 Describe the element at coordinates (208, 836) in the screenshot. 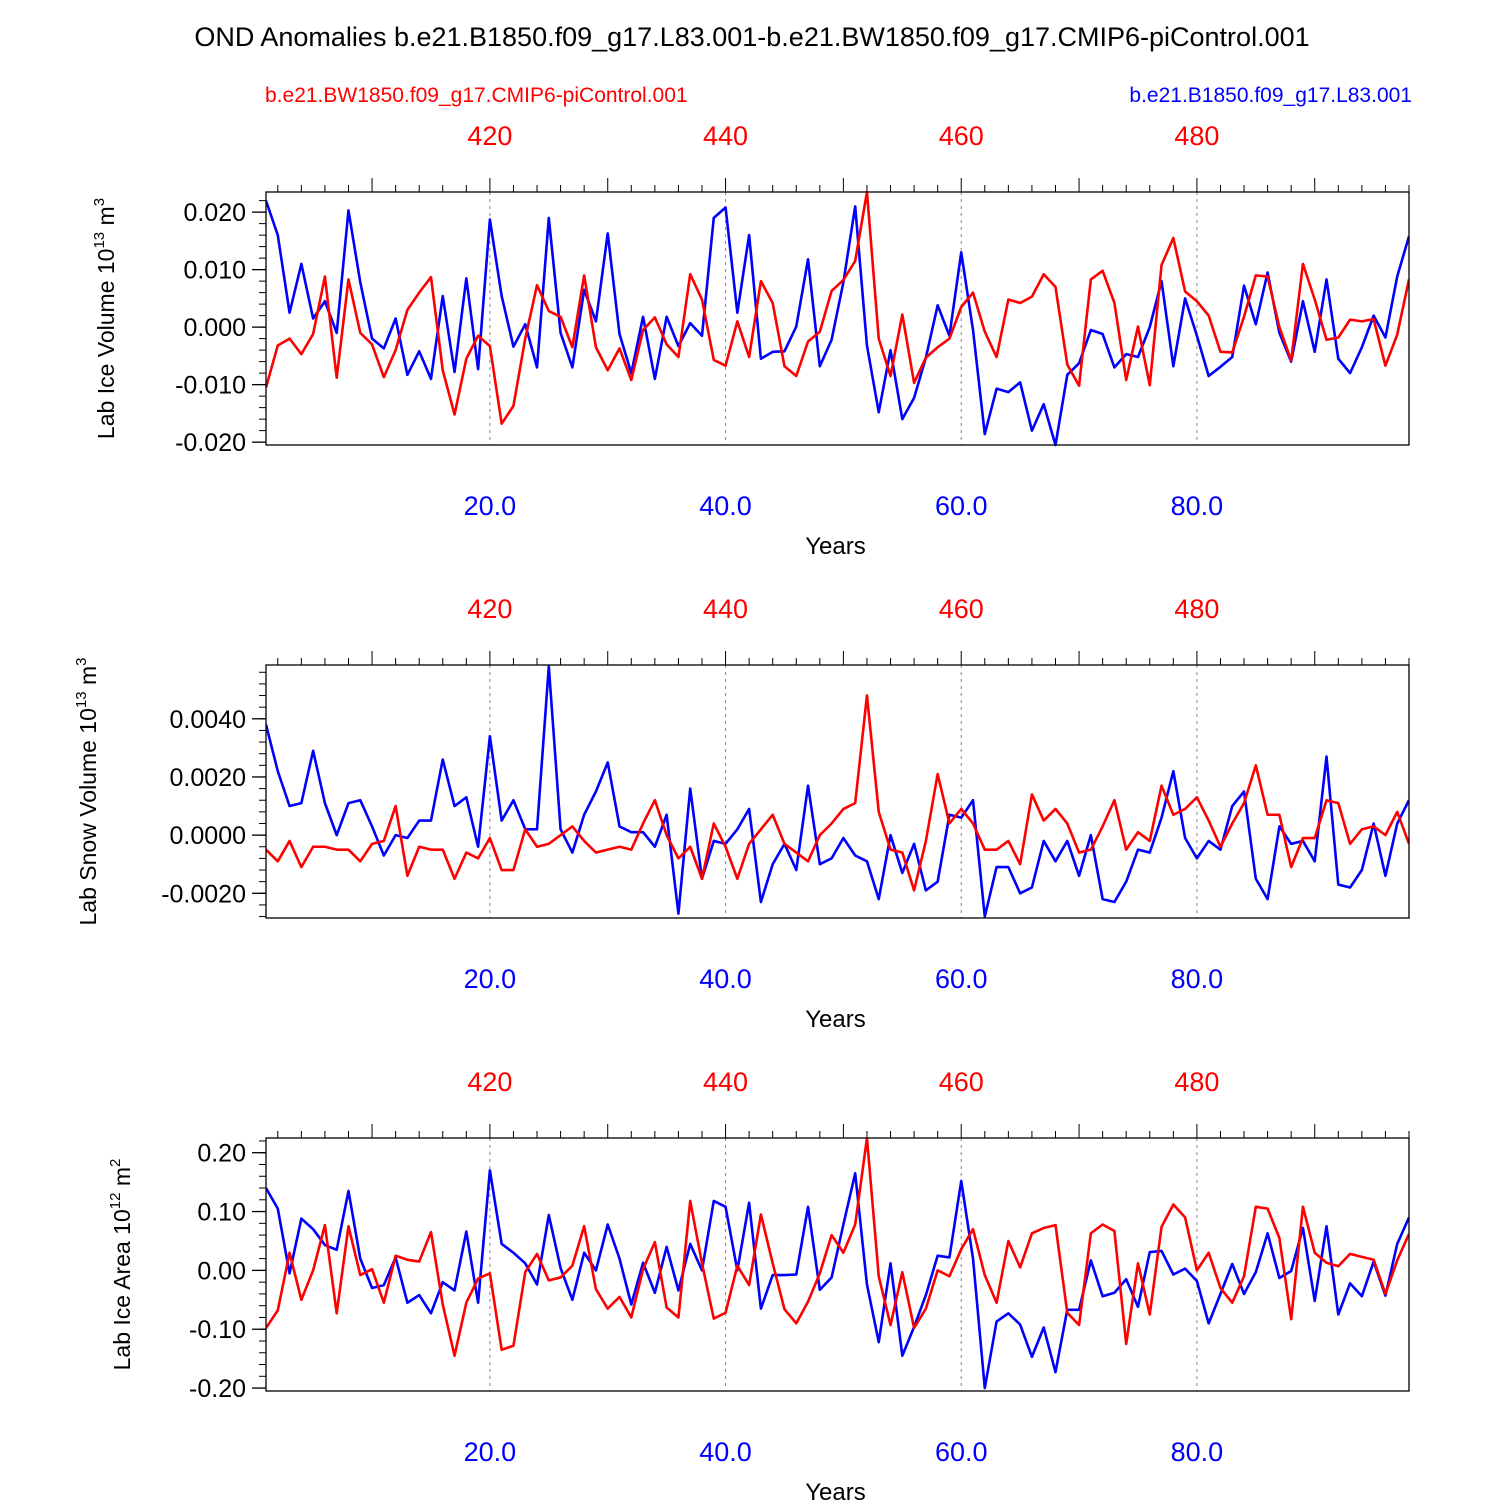

I see `y-tick-label: 0.0000` at that location.